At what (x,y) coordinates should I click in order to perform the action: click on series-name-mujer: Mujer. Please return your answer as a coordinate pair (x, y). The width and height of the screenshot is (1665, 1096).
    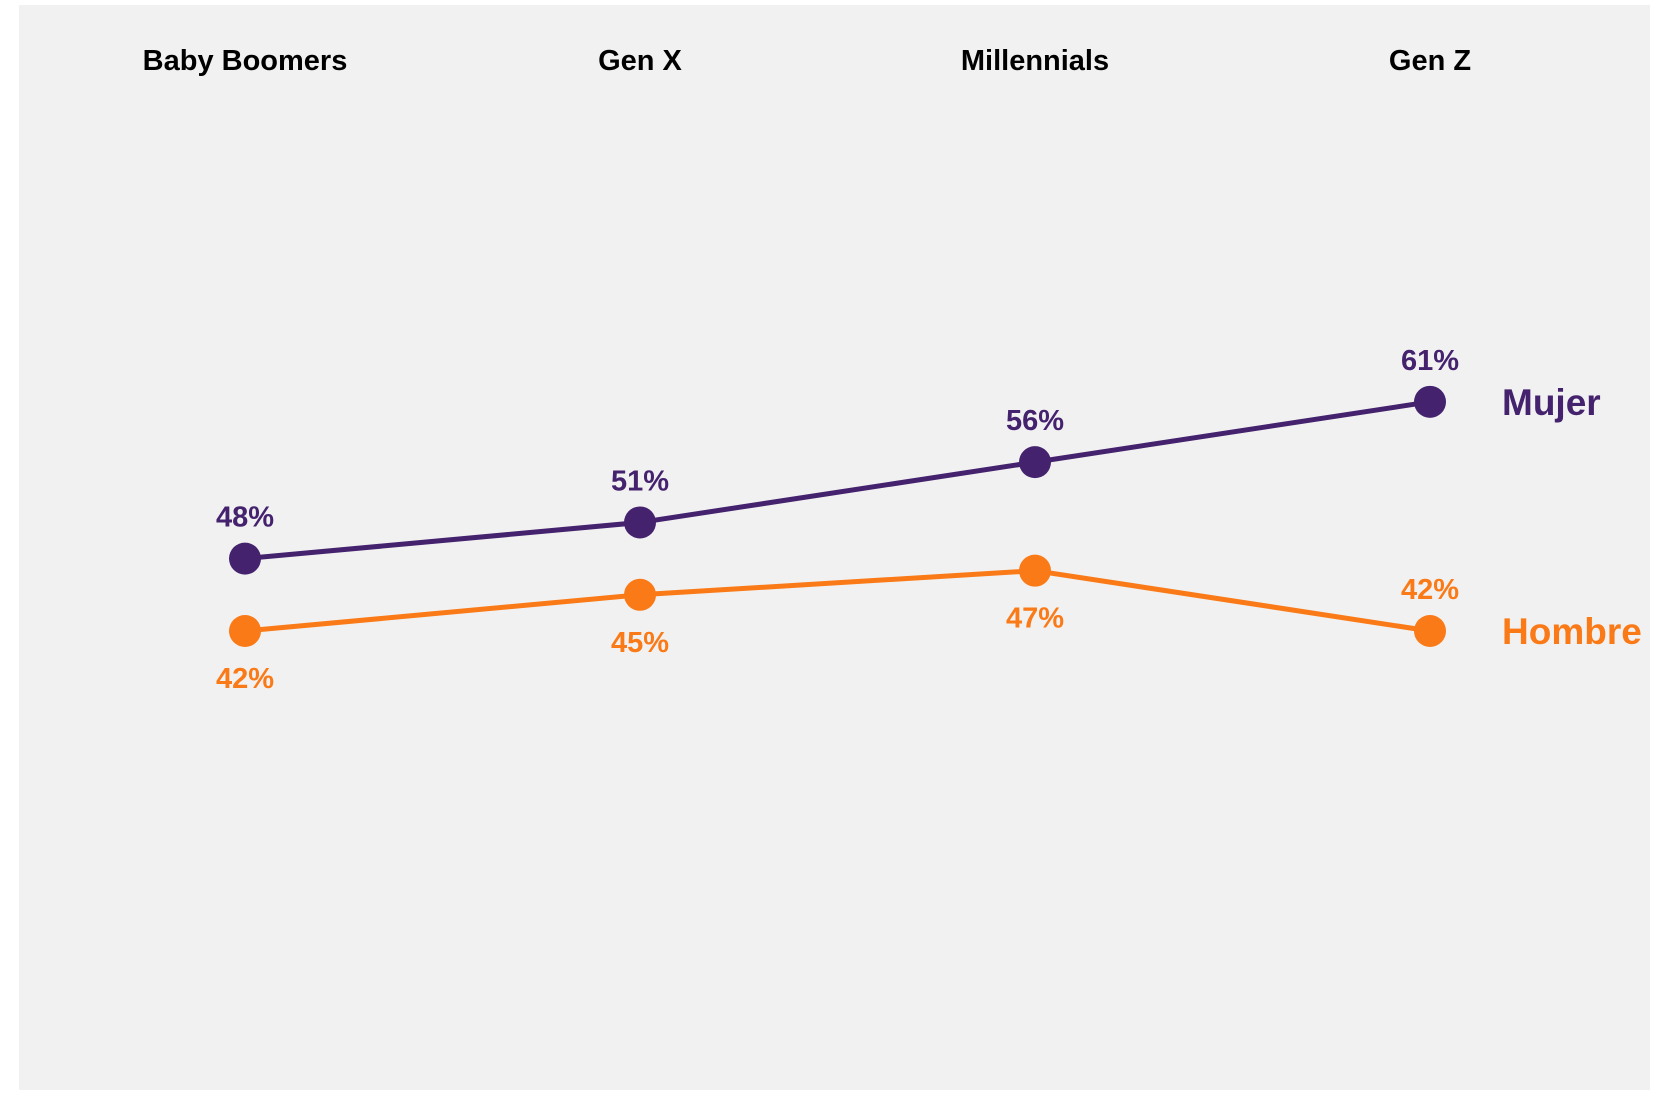
    Looking at the image, I should click on (1551, 402).